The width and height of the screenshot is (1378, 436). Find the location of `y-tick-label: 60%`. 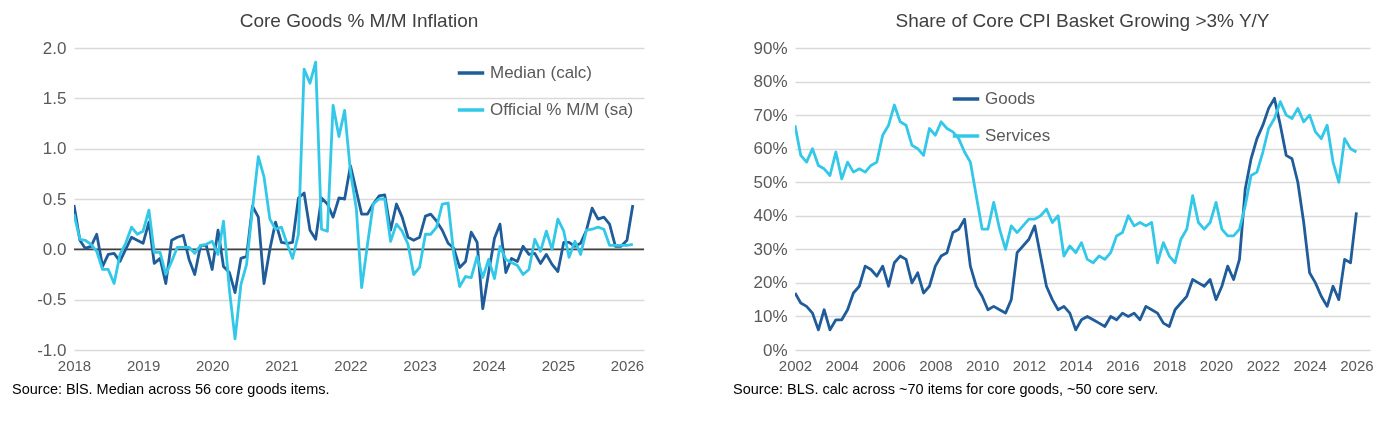

y-tick-label: 60% is located at coordinates (770, 149).